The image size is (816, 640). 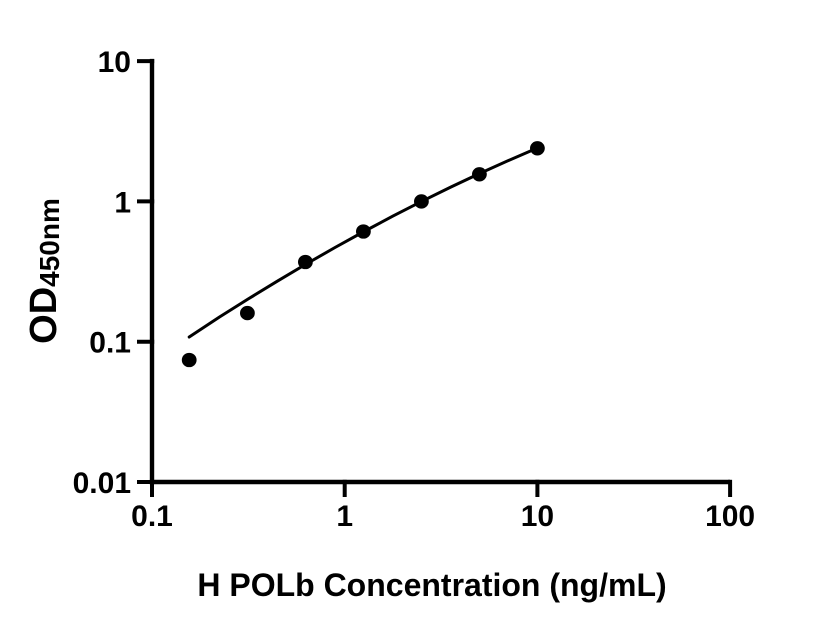 I want to click on y-tick-label: 10, so click(x=114, y=62).